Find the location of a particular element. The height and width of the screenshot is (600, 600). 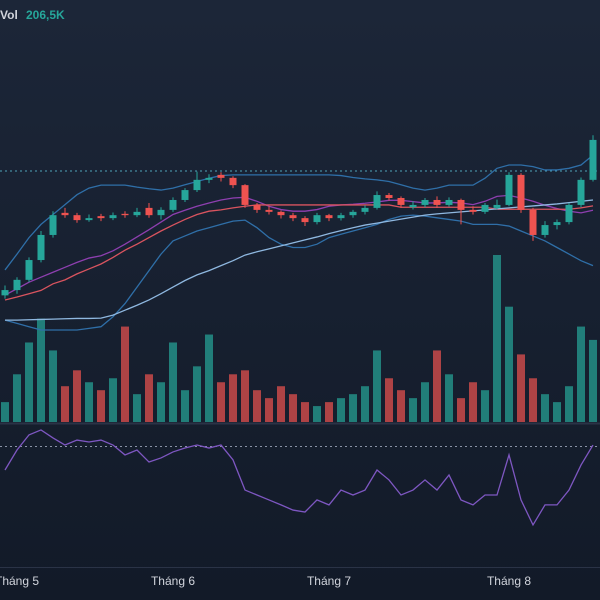

volume-value: 206,5K is located at coordinates (45, 15).